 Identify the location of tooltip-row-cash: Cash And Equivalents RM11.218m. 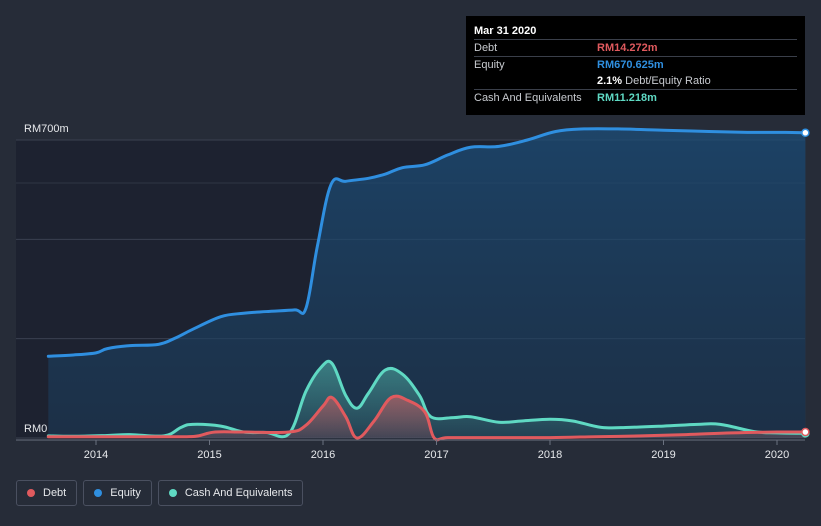
(635, 97).